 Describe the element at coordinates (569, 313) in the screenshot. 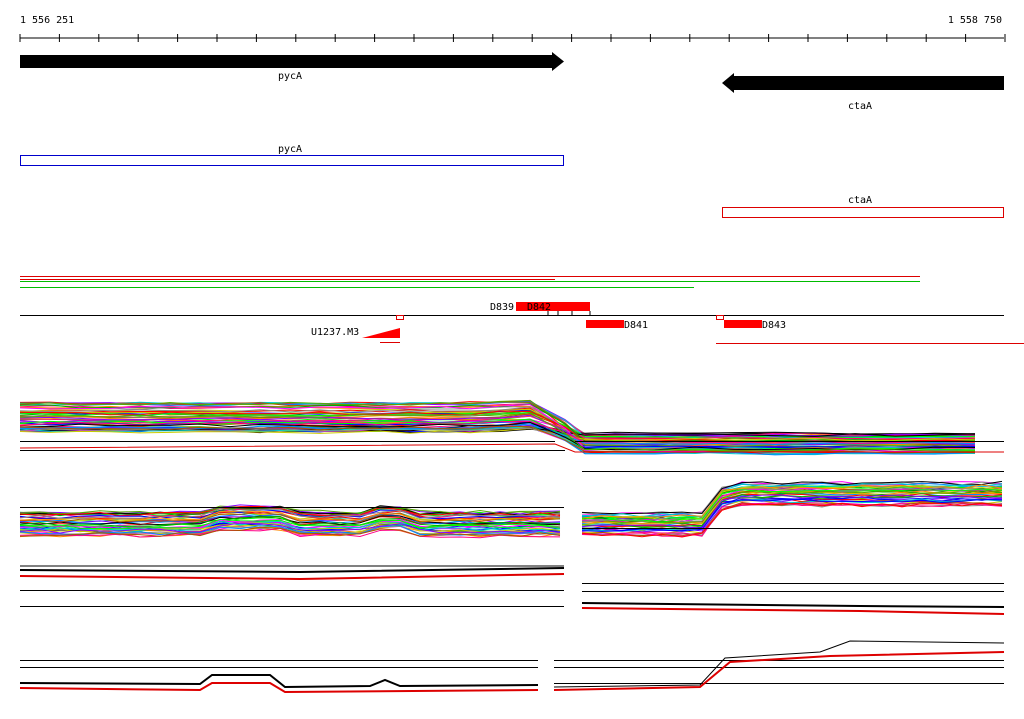

I see `feature-ticks` at that location.